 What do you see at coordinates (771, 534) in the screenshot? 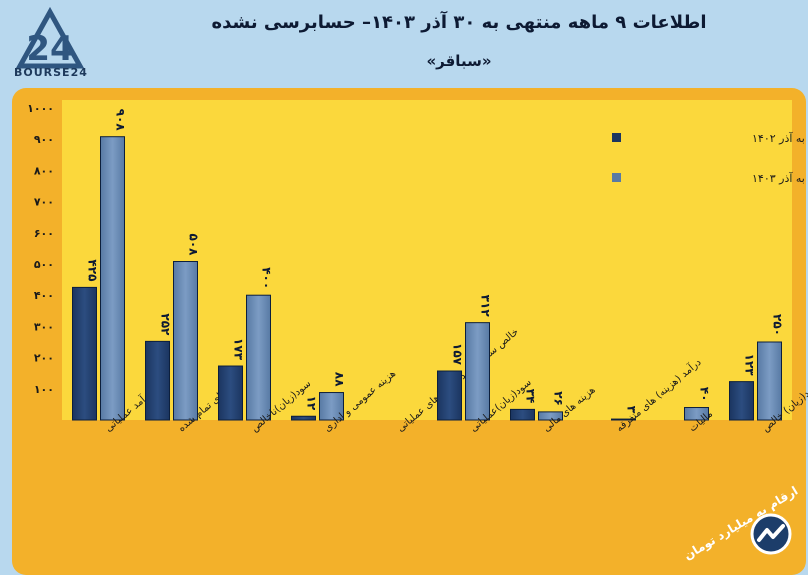
I see `brand-chart-icon` at bounding box center [771, 534].